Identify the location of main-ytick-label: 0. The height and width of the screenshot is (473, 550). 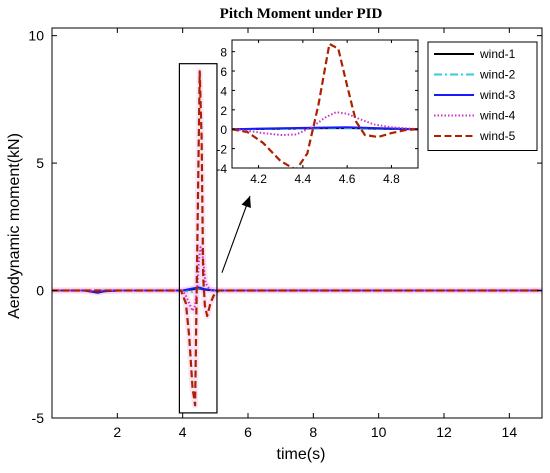
(40, 291).